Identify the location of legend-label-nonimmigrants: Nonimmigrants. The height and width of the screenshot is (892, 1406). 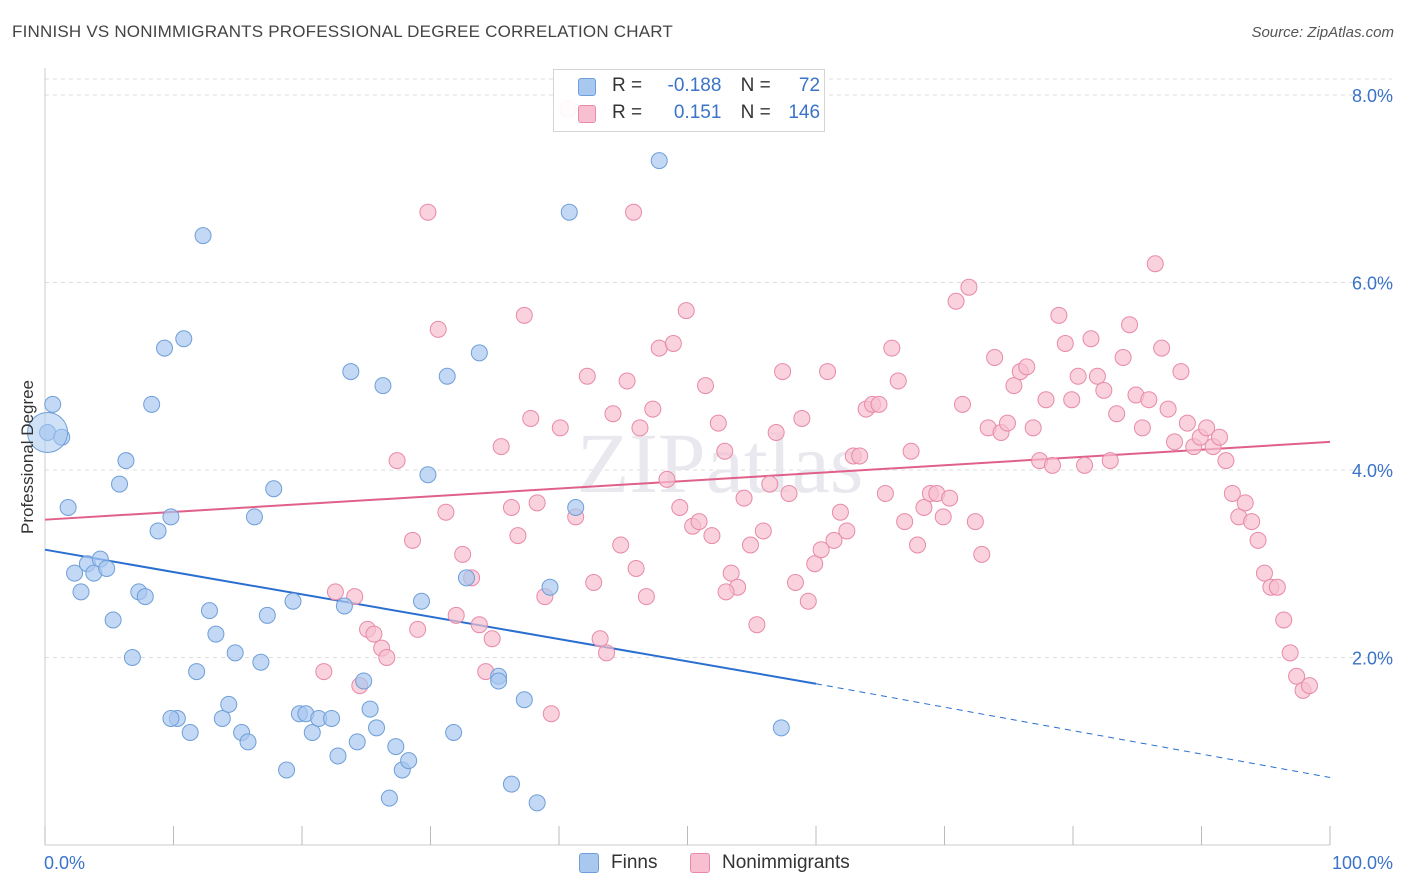
(786, 862).